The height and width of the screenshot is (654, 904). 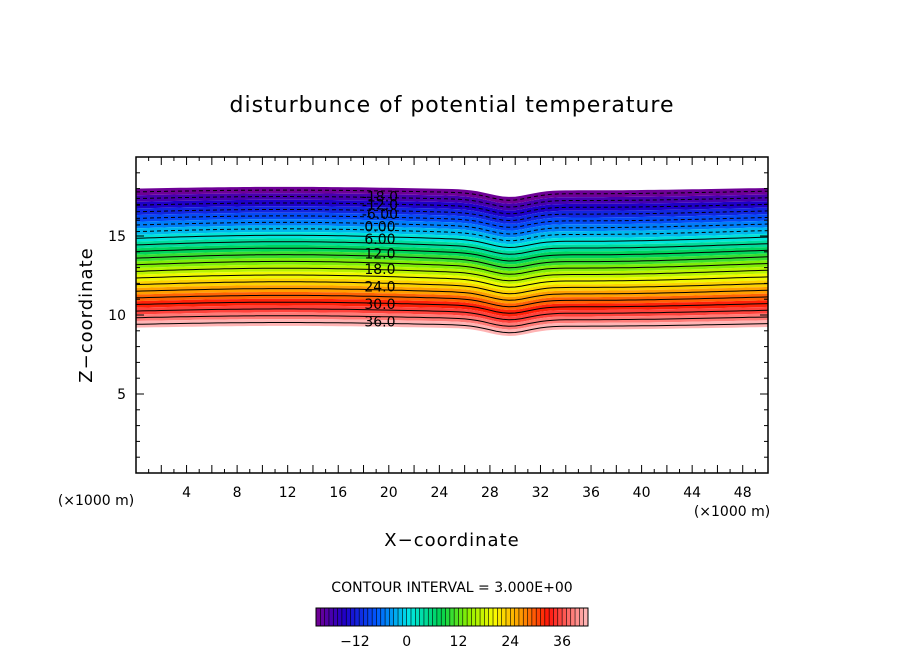 I want to click on colorbar-tick-label: −12, so click(x=355, y=642).